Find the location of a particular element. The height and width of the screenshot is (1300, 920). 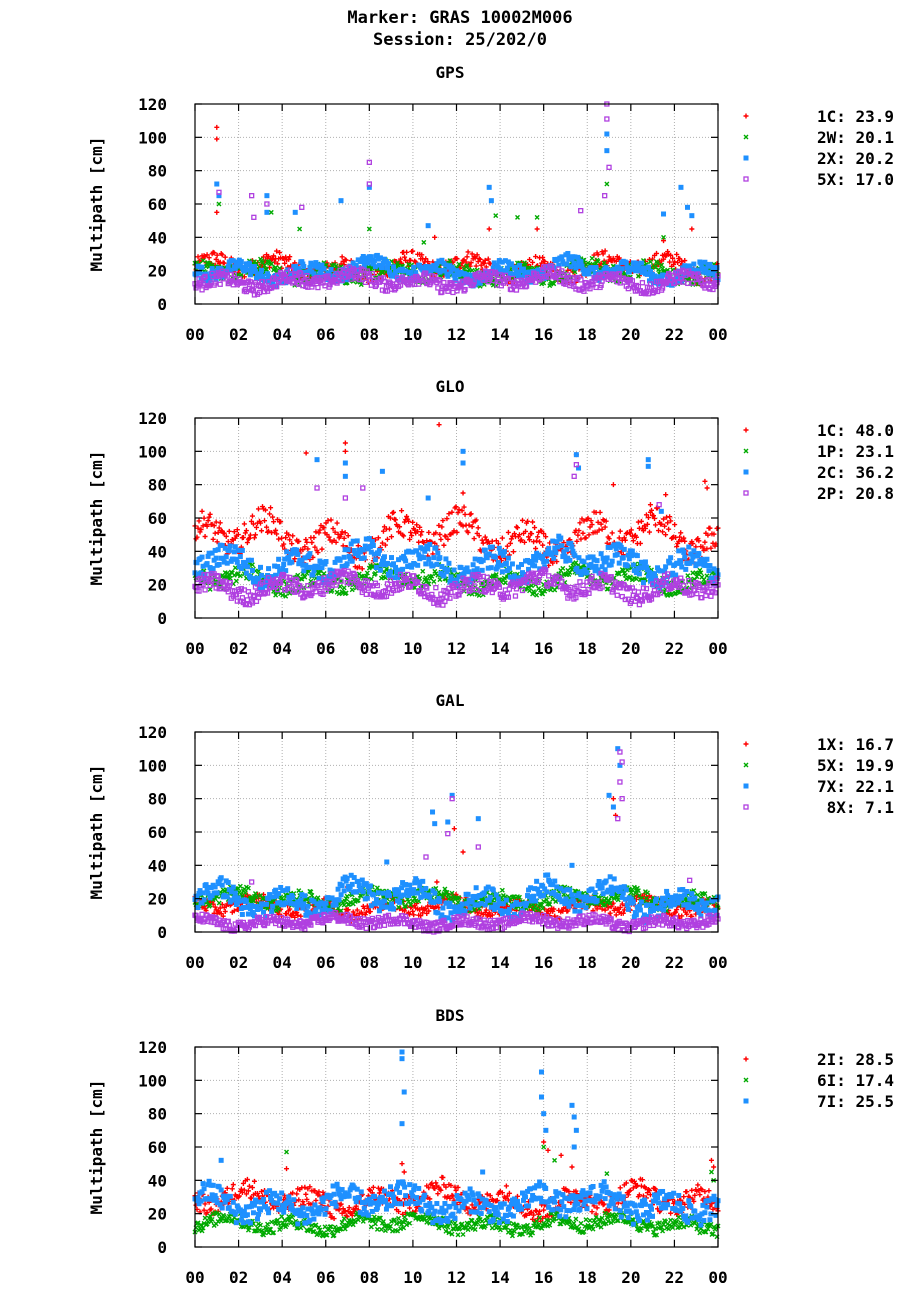

x-tick-label: 22 is located at coordinates (674, 334).